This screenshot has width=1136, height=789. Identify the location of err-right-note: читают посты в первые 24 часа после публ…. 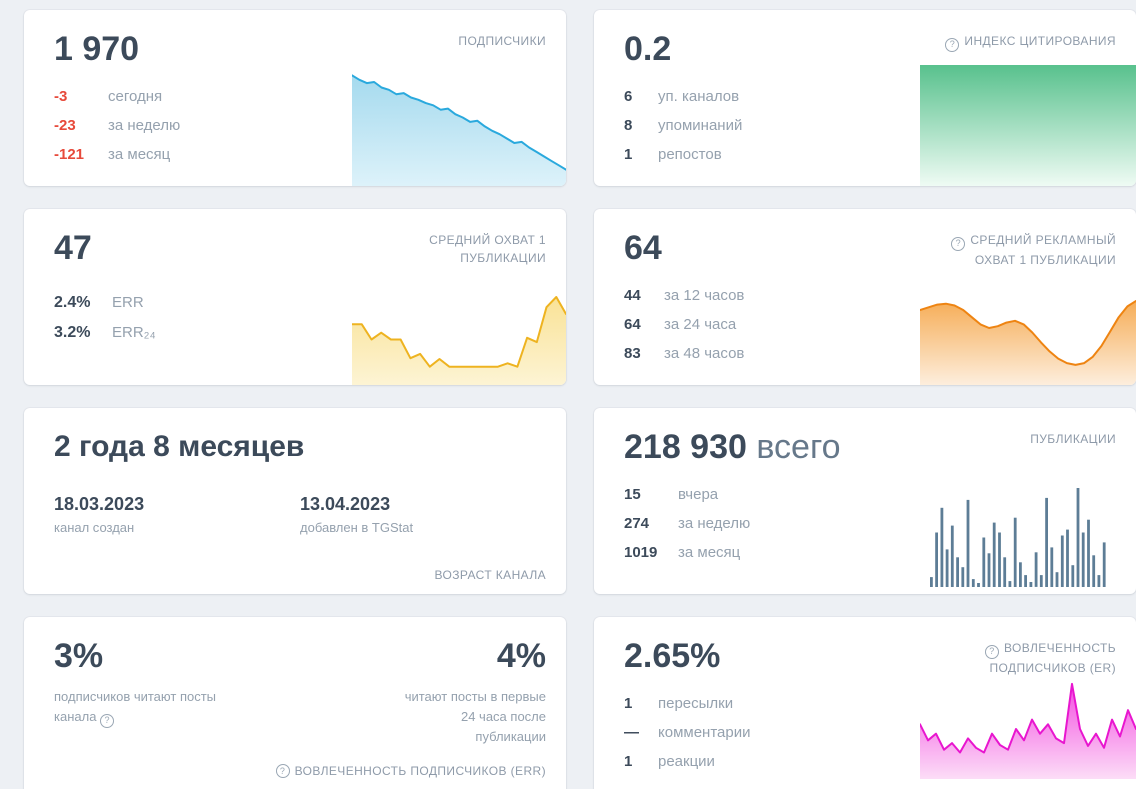
(475, 716).